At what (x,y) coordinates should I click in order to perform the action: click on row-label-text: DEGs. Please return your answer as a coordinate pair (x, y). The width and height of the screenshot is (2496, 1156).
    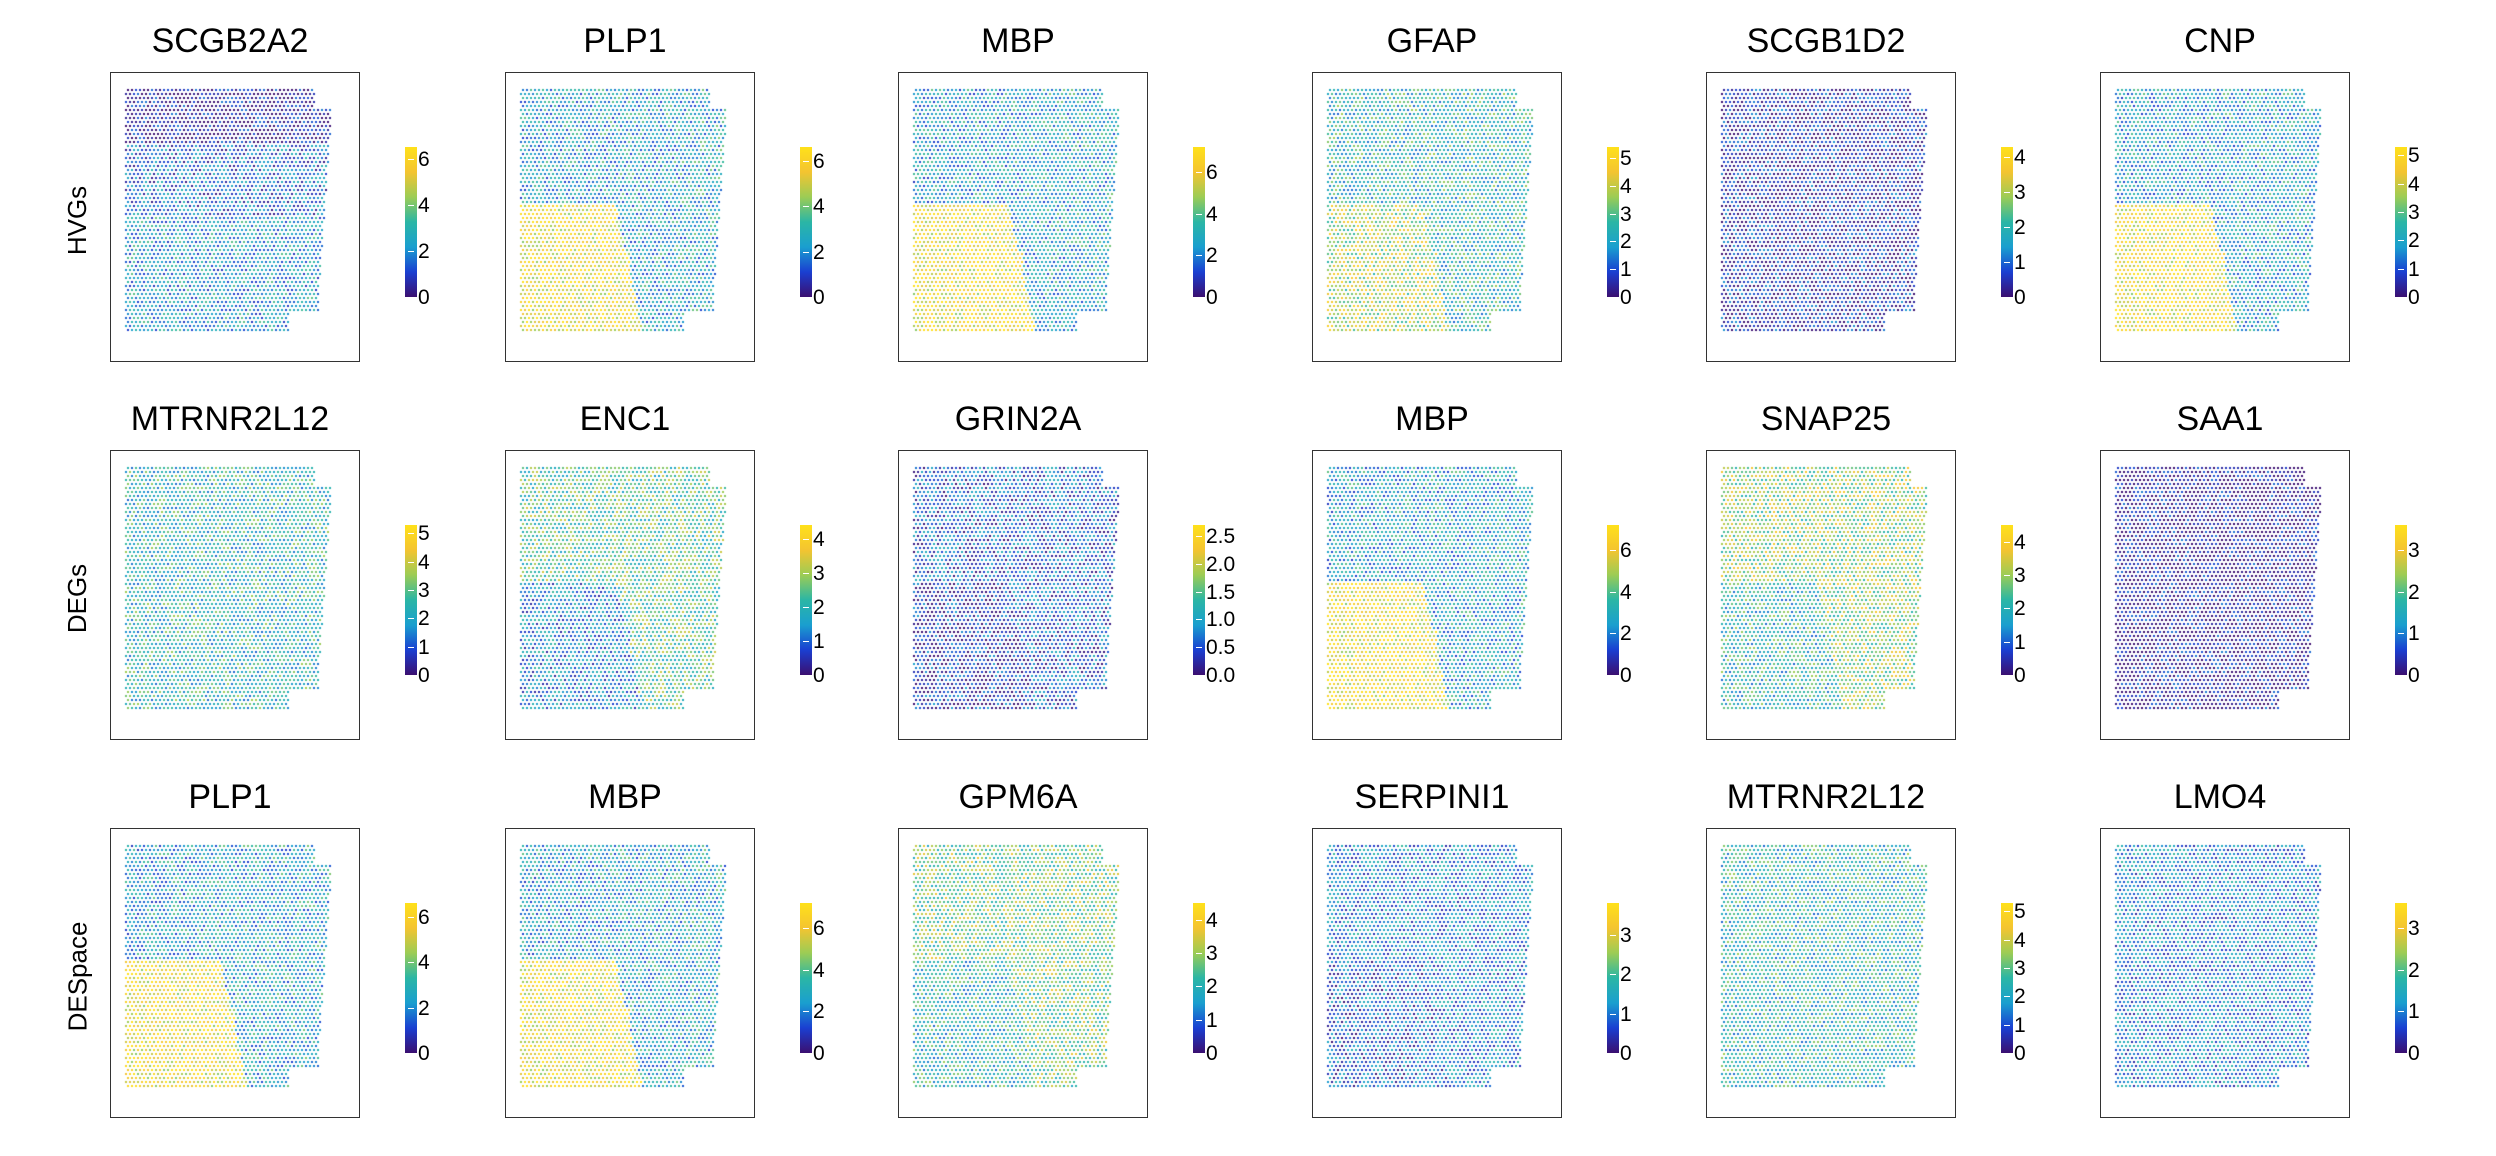
    Looking at the image, I should click on (77, 598).